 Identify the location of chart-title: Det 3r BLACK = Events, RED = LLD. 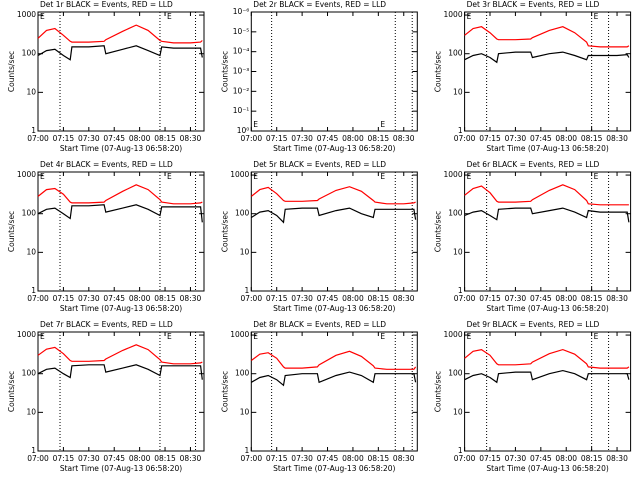
(533, 4).